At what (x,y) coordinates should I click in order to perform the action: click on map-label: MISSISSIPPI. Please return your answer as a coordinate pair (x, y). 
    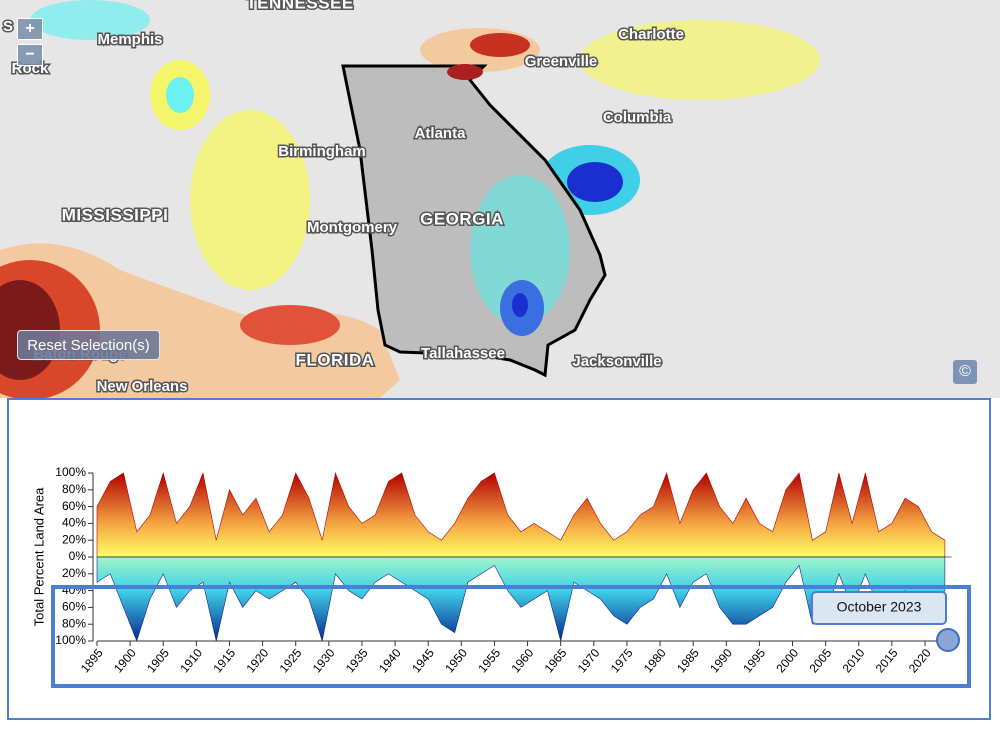
    Looking at the image, I should click on (115, 214).